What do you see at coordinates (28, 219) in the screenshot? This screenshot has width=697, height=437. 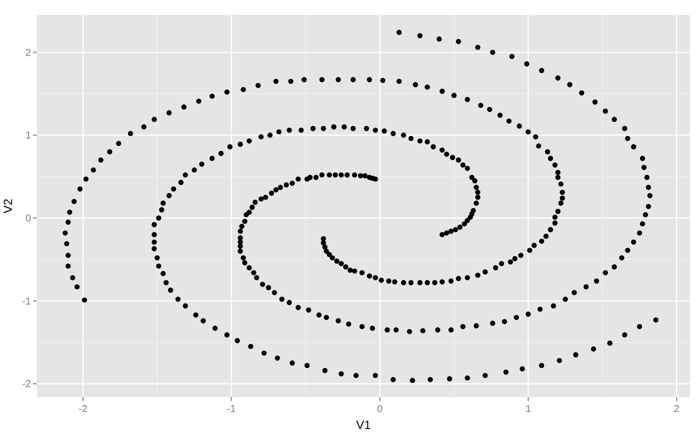 I see `y-tick-label: 0` at bounding box center [28, 219].